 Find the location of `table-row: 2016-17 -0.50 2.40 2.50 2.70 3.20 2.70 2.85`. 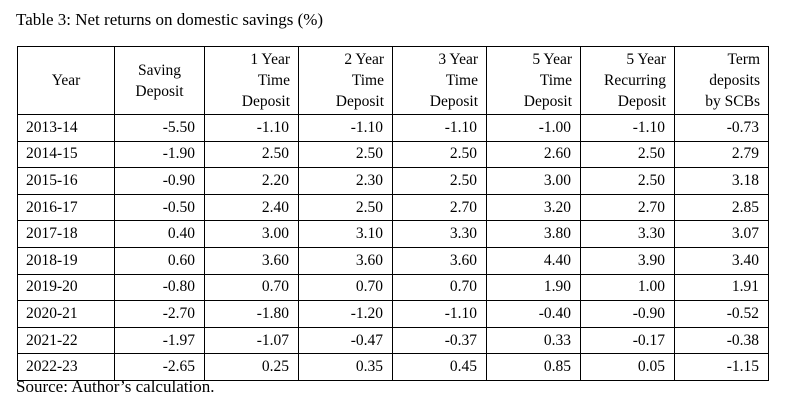

table-row: 2016-17 -0.50 2.40 2.50 2.70 3.20 2.70 2.85 is located at coordinates (393, 207).